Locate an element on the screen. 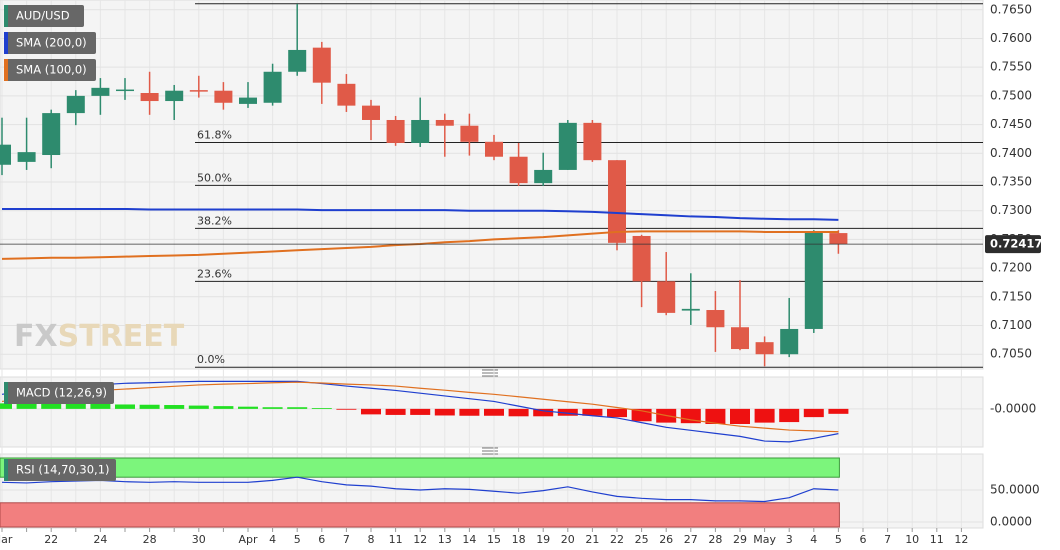  last-price-label: 0.724175 is located at coordinates (1020, 244).